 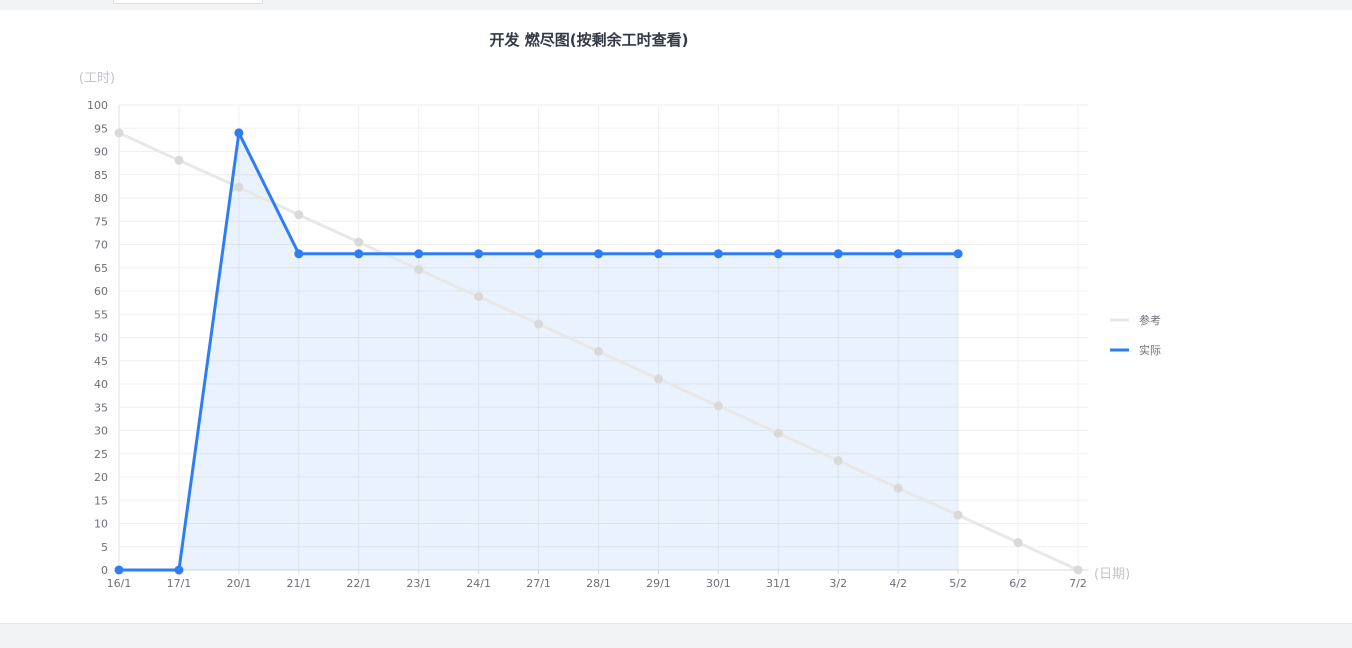 I want to click on x-tick-label: 24/1, so click(x=478, y=583).